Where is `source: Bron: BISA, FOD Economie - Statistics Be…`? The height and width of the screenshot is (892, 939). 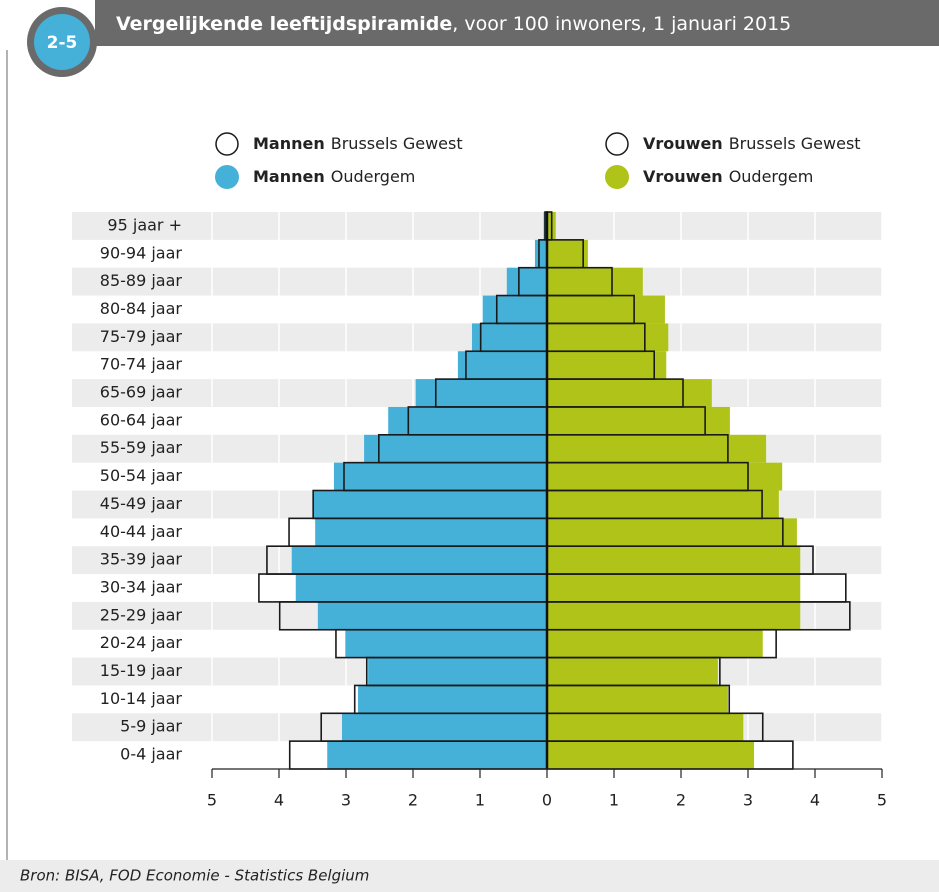
source: Bron: BISA, FOD Economie - Statistics Be… is located at coordinates (194, 876).